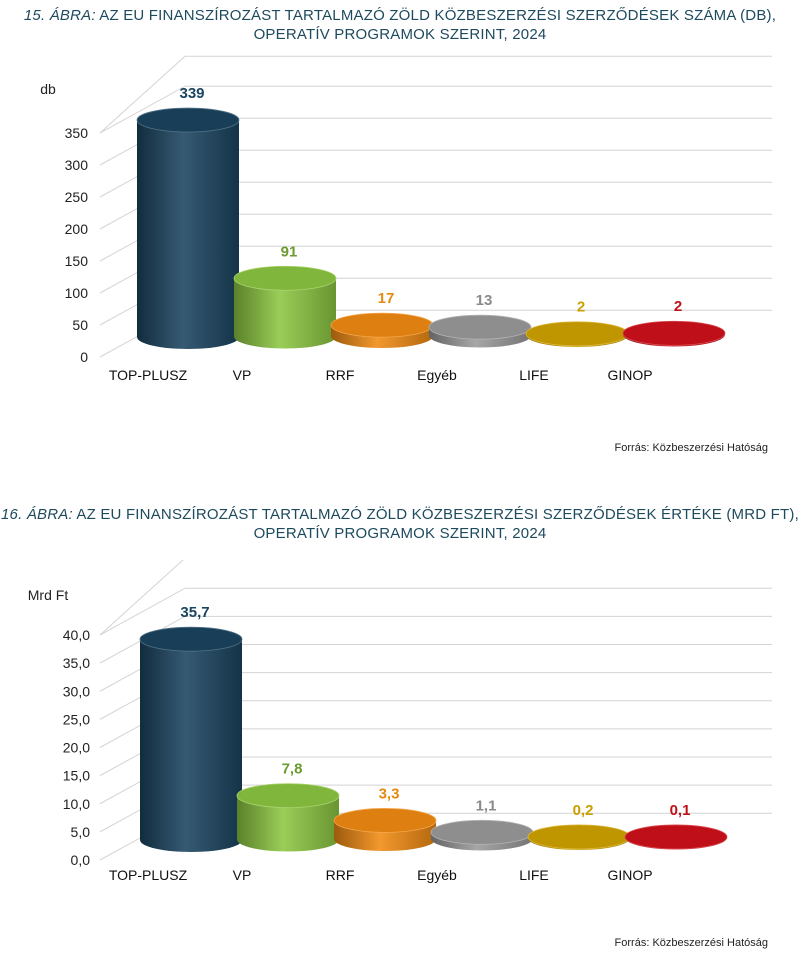  I want to click on y-tick-label: 0,0, so click(81, 860).